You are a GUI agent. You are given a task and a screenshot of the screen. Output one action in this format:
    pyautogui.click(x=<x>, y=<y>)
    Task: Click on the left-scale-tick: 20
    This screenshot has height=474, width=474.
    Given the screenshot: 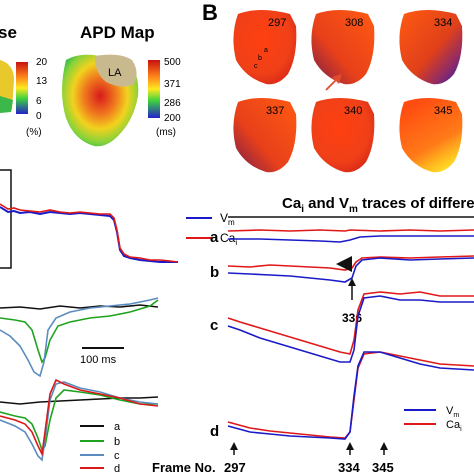 What is the action you would take?
    pyautogui.click(x=42, y=62)
    